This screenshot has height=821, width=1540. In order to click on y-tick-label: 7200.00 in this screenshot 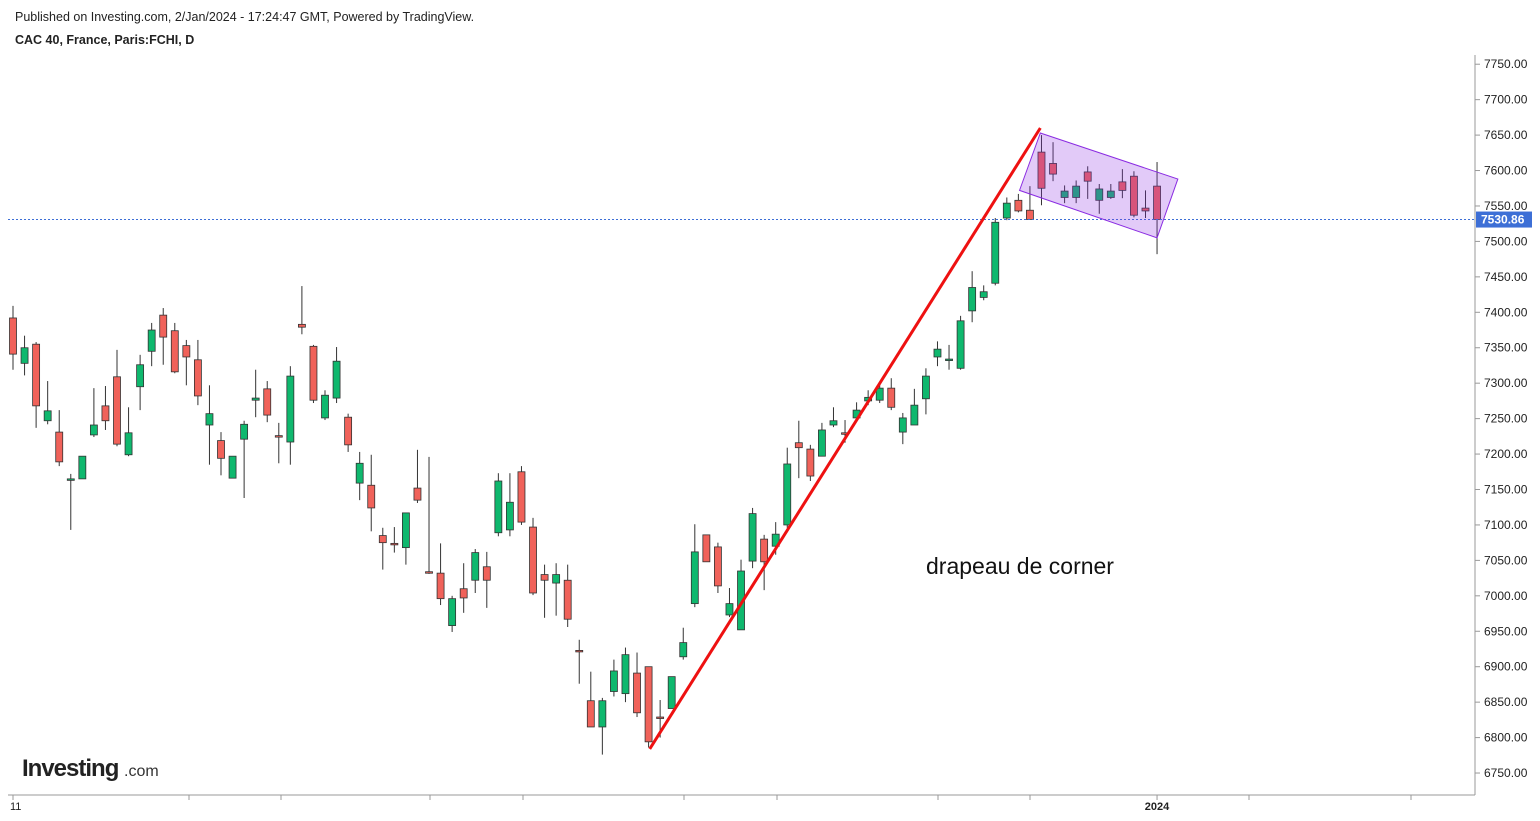, I will do `click(1506, 454)`.